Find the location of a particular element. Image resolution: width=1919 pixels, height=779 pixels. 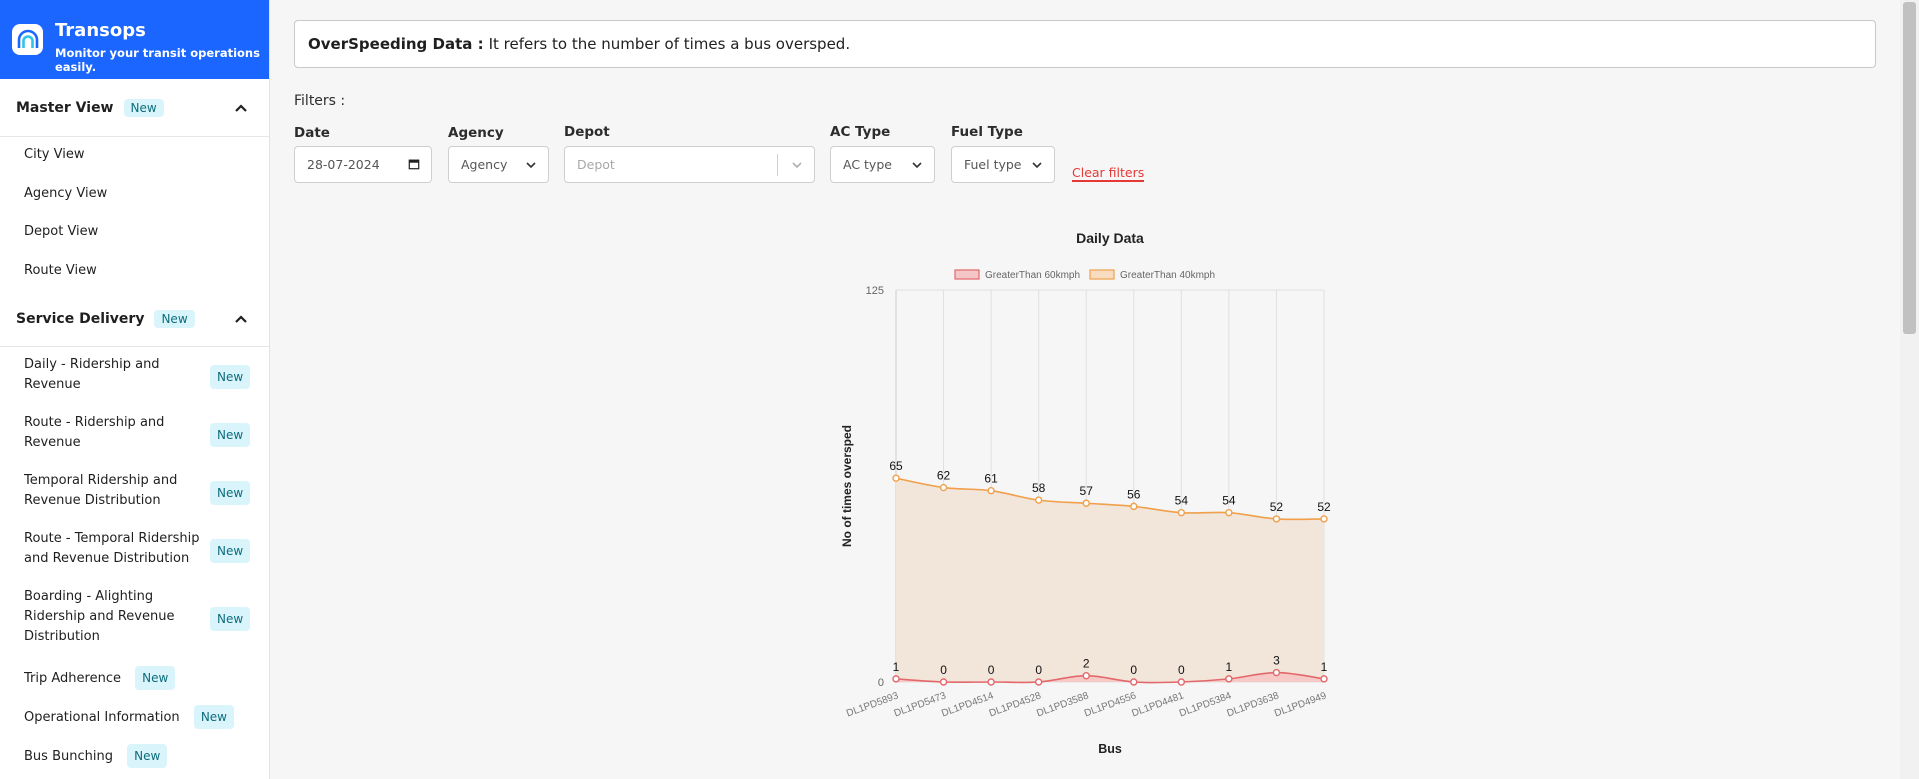

x-tick-label: DL1PD4528 is located at coordinates (1015, 704).